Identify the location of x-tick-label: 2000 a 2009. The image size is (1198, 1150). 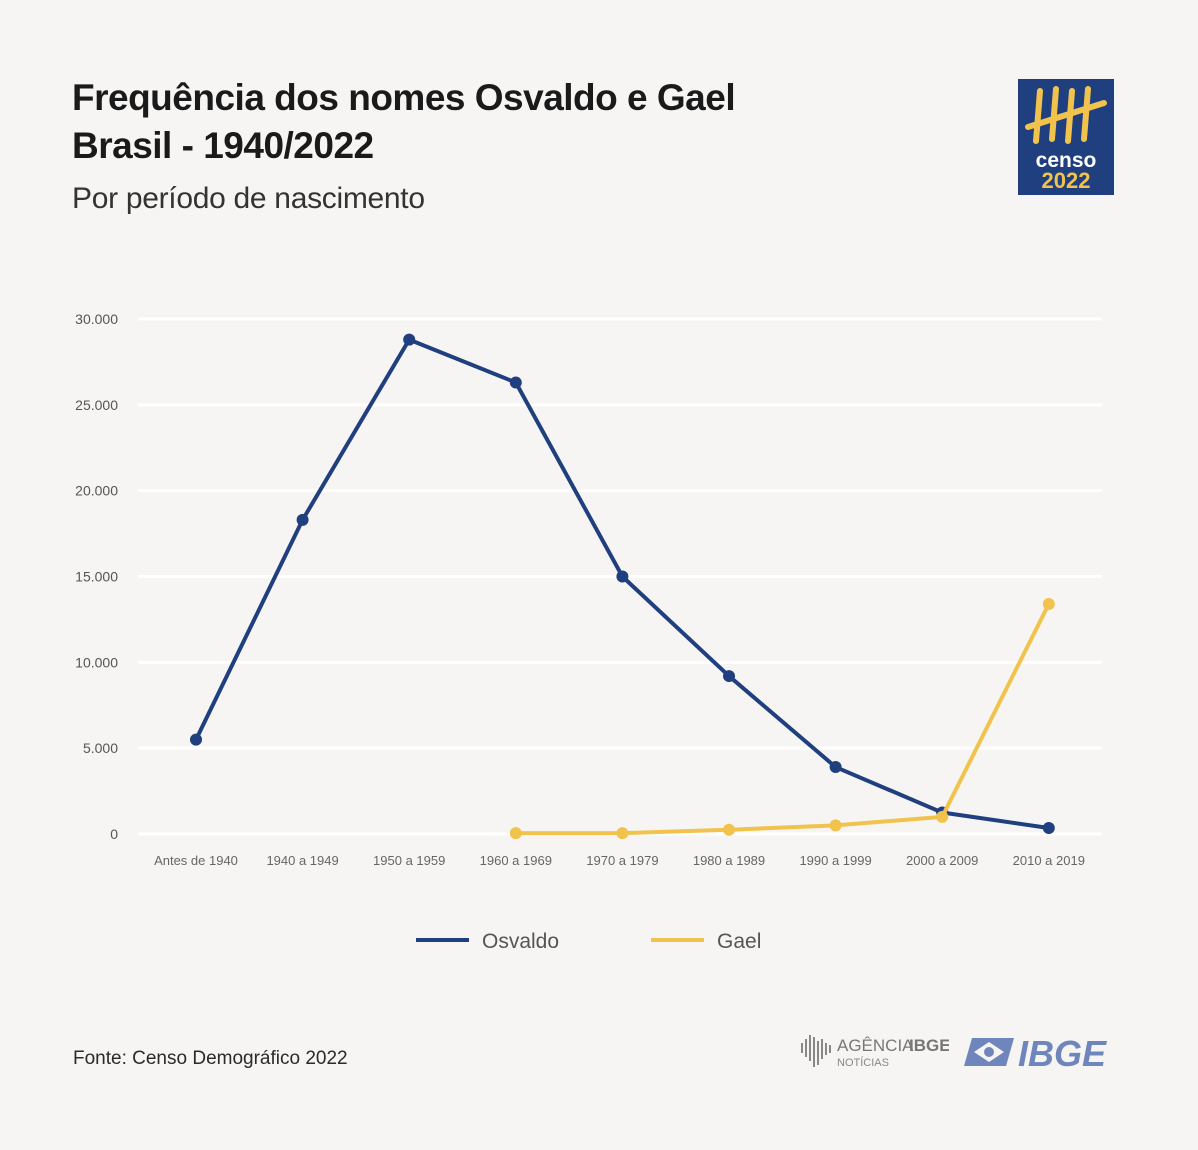
(942, 860).